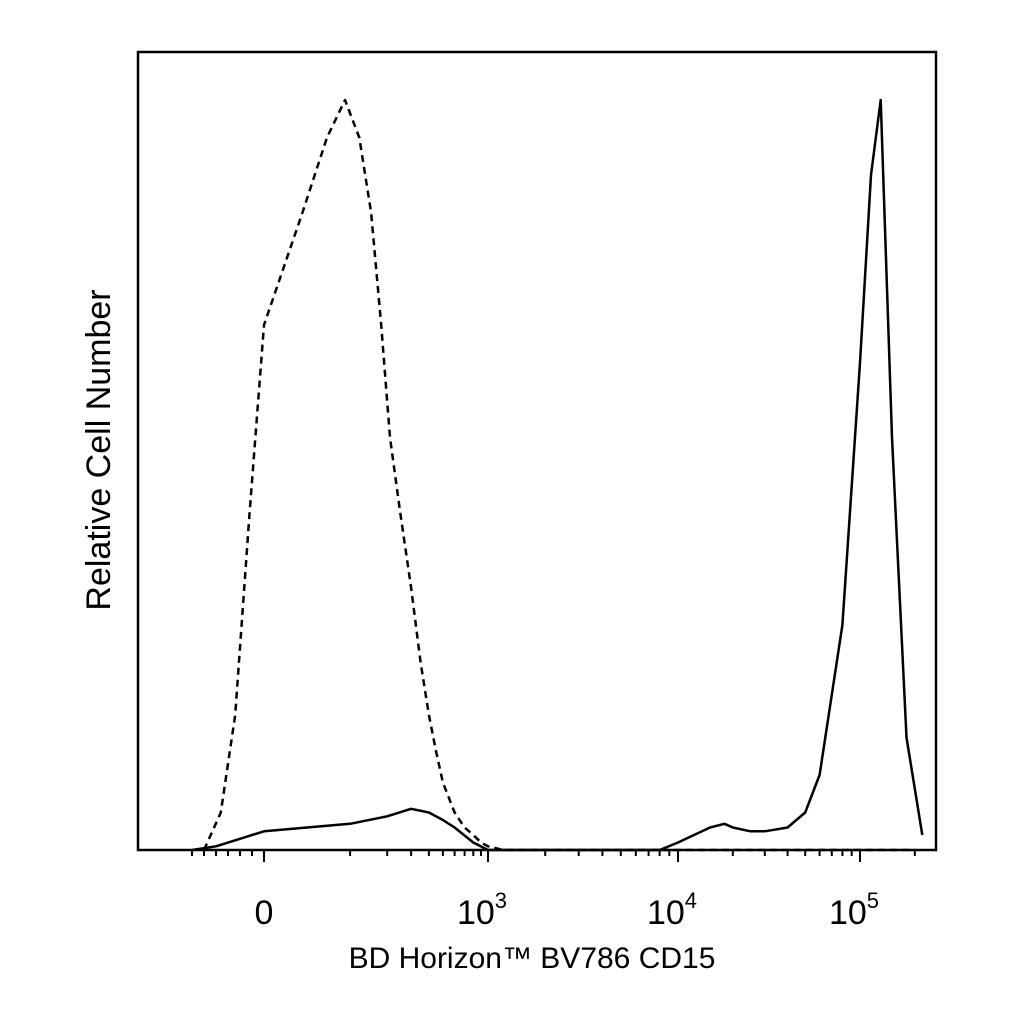 This screenshot has height=1024, width=1024. What do you see at coordinates (264, 913) in the screenshot?
I see `x-tick-label: 0` at bounding box center [264, 913].